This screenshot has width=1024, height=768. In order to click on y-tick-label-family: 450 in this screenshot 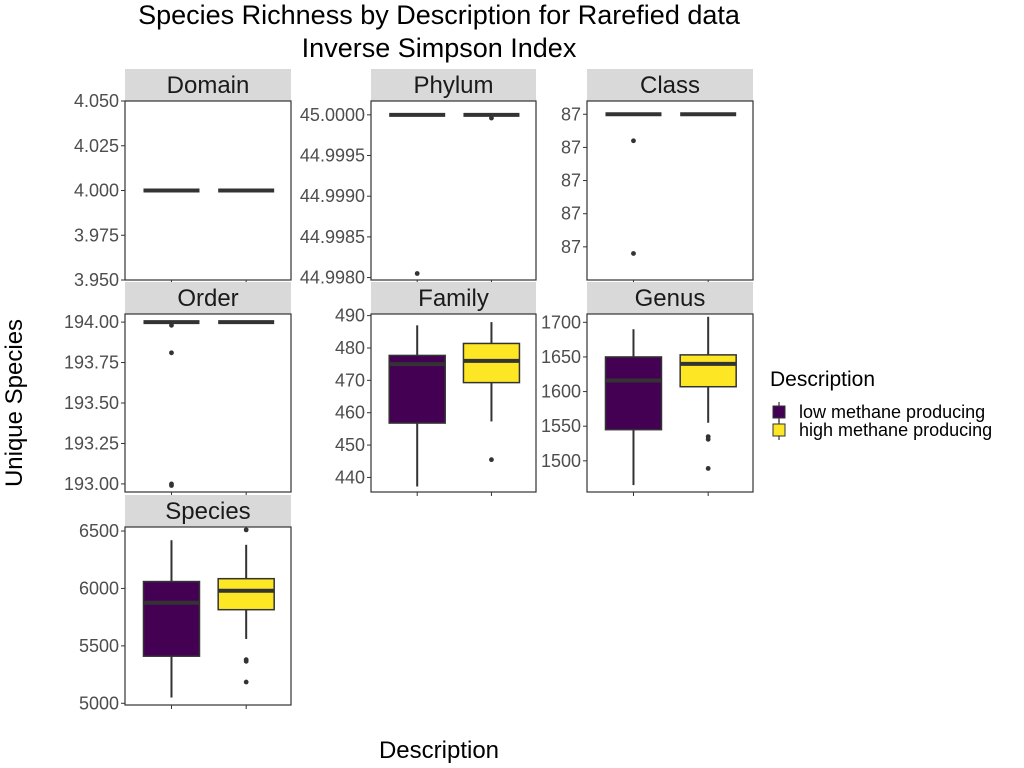, I will do `click(350, 445)`.